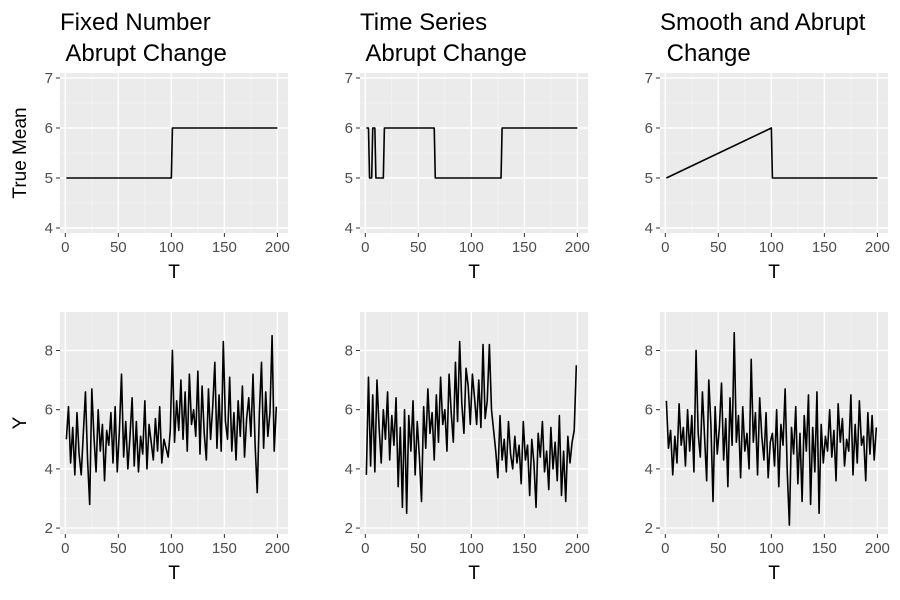 The image size is (900, 600). I want to click on panel-6-x-tick-label: 100, so click(771, 548).